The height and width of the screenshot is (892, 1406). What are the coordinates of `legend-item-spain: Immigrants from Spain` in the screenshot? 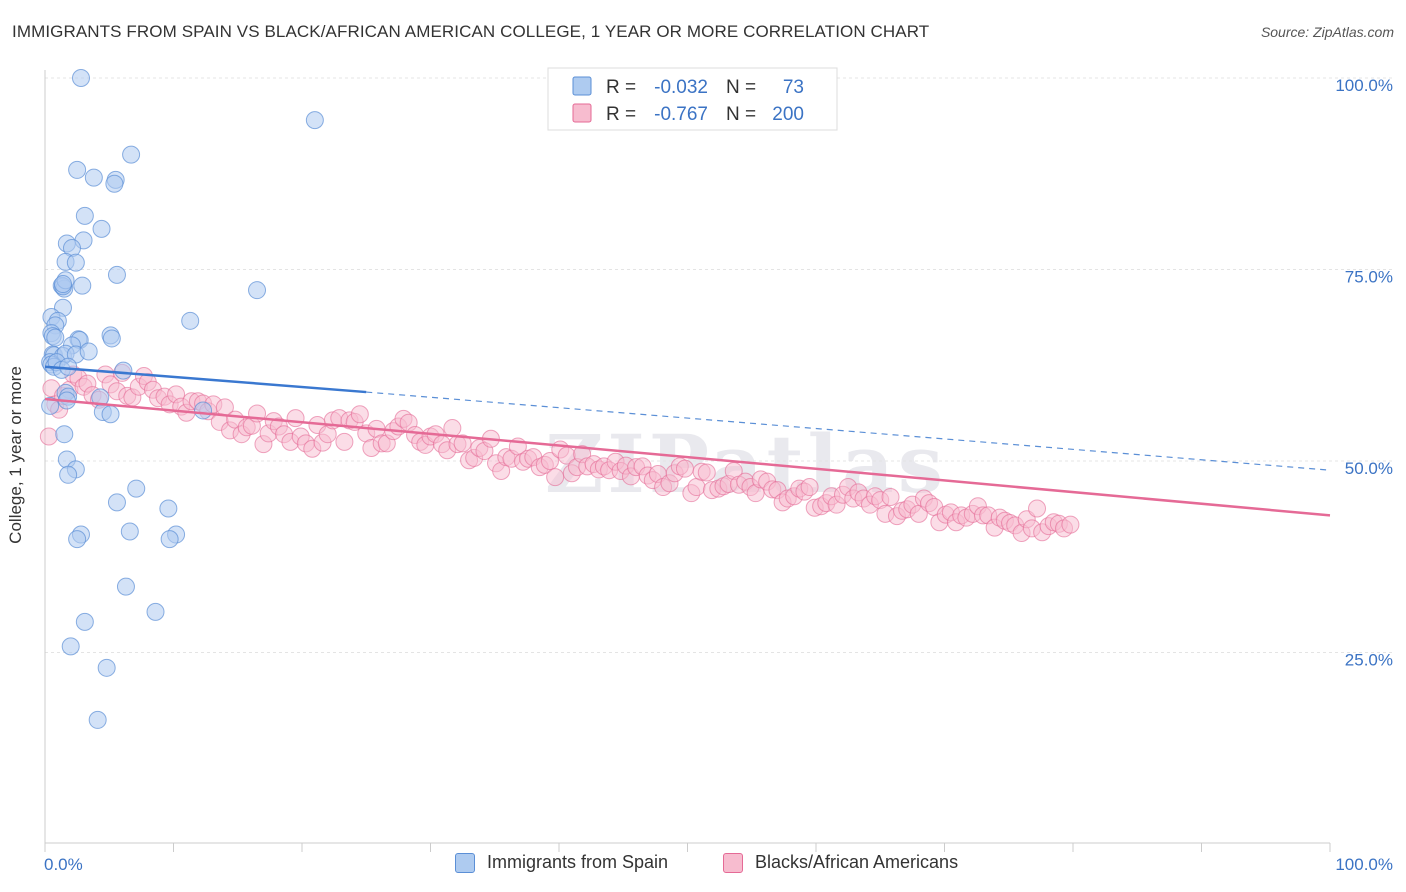 It's located at (561, 862).